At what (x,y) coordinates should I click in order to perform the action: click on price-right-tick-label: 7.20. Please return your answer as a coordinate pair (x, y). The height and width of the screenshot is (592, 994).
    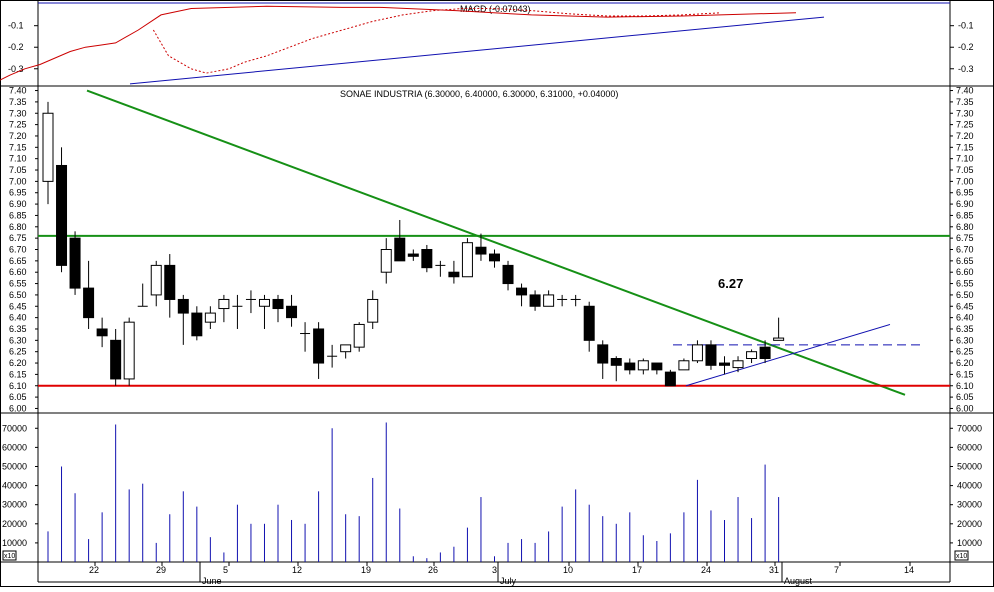
    Looking at the image, I should click on (965, 136).